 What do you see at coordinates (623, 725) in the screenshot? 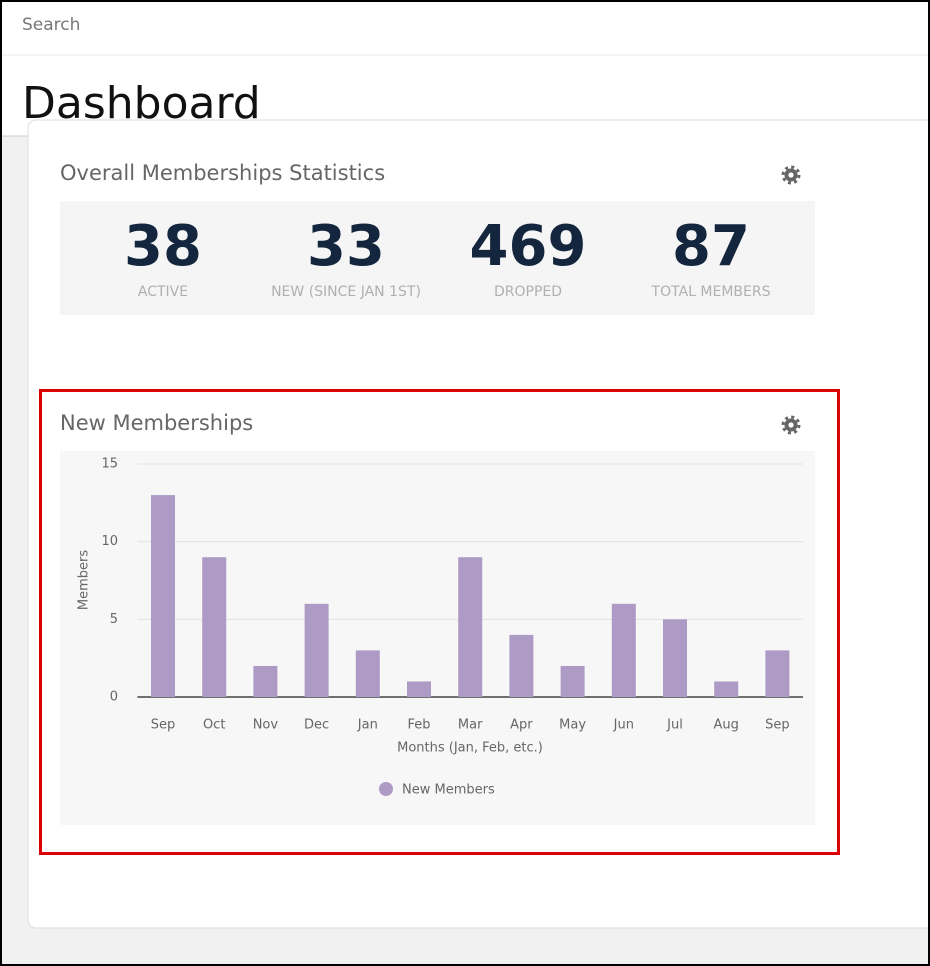
I see `x-tick-label: Jun` at bounding box center [623, 725].